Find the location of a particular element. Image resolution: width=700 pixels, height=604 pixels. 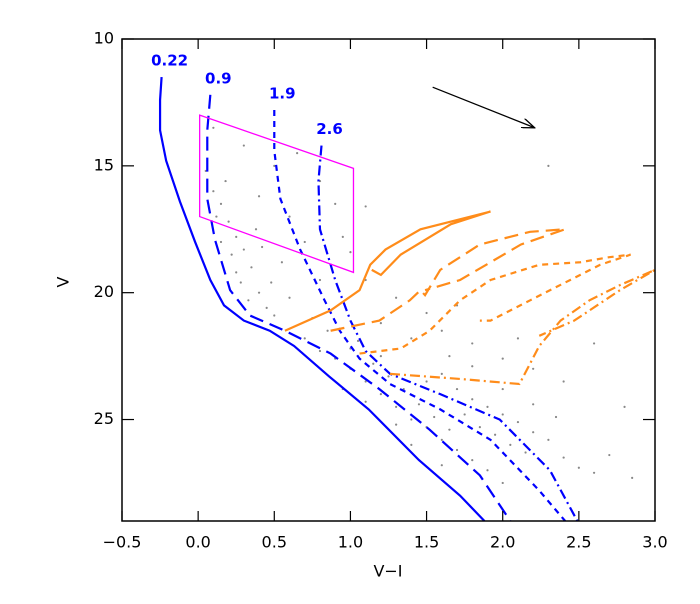

x-tick-label: 2.5 is located at coordinates (578, 542).